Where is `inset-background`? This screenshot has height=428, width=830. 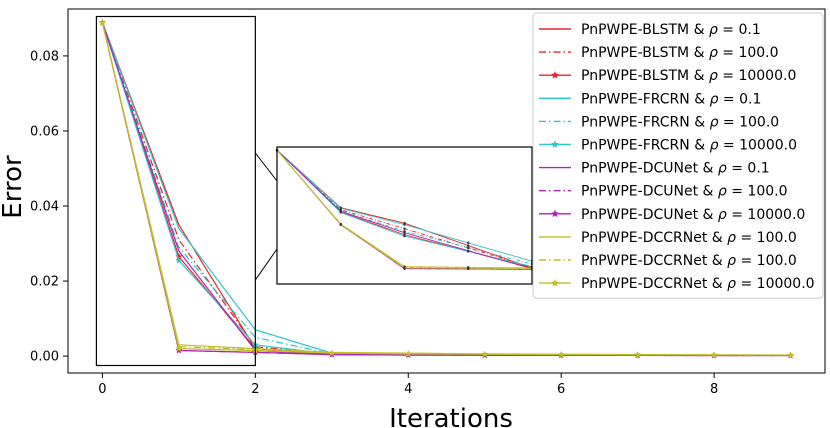 inset-background is located at coordinates (404, 215).